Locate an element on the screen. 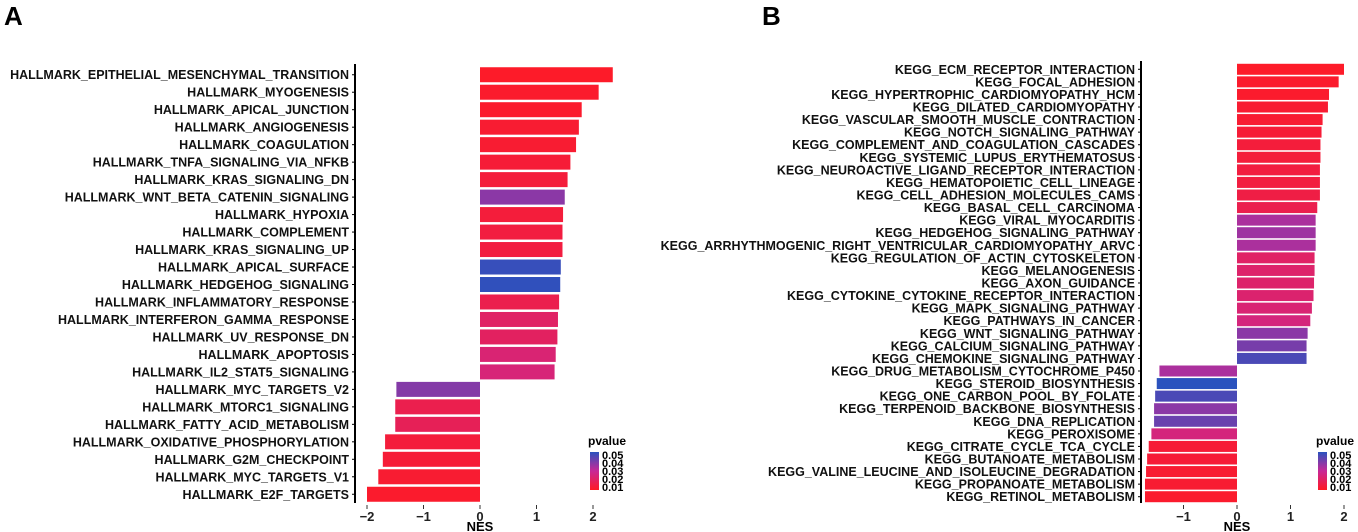 Image resolution: width=1358 pixels, height=532 pixels. category-label: HALLMARK_KRAS_SIGNALING_DN is located at coordinates (241, 180).